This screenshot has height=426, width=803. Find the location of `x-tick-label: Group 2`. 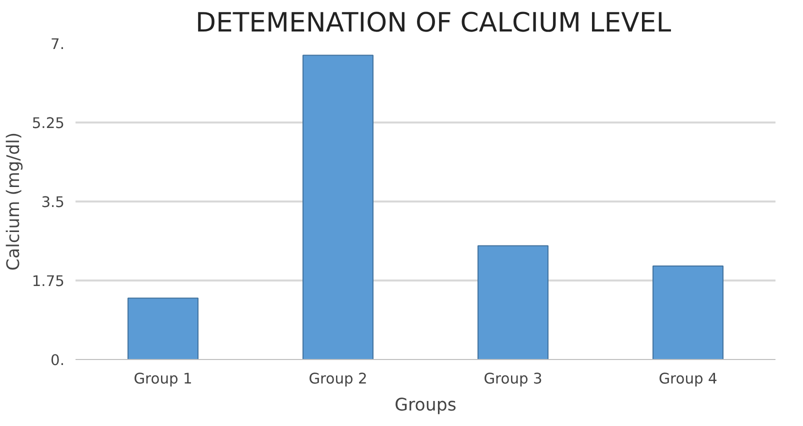

x-tick-label: Group 2 is located at coordinates (338, 379).